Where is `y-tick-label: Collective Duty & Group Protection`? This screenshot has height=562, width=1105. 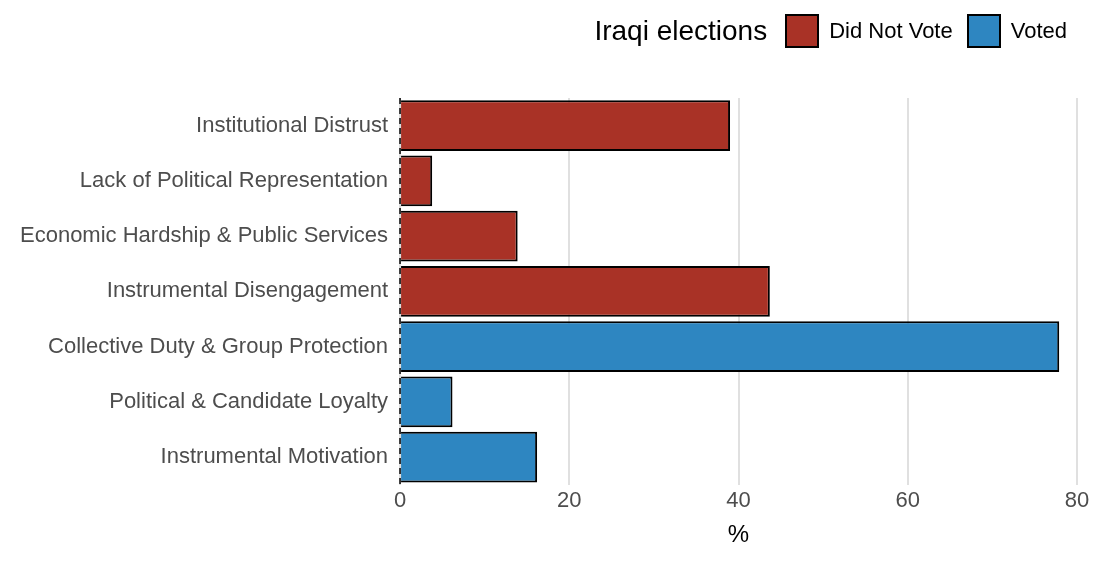 y-tick-label: Collective Duty & Group Protection is located at coordinates (218, 345).